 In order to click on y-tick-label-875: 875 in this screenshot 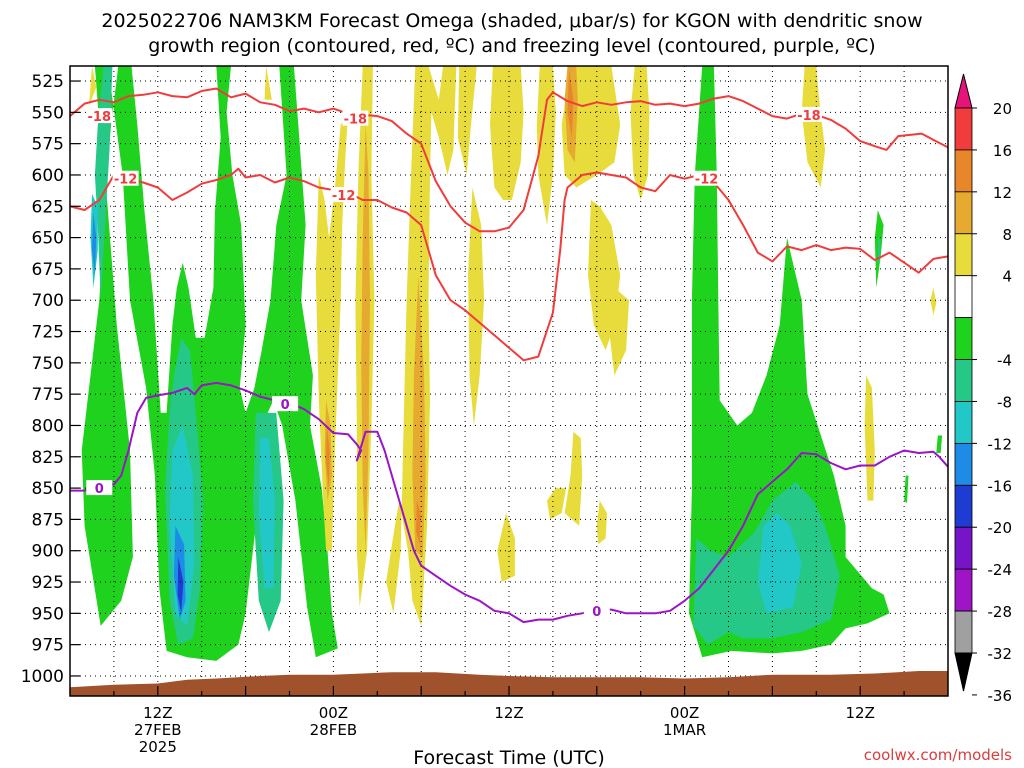, I will do `click(48, 520)`.